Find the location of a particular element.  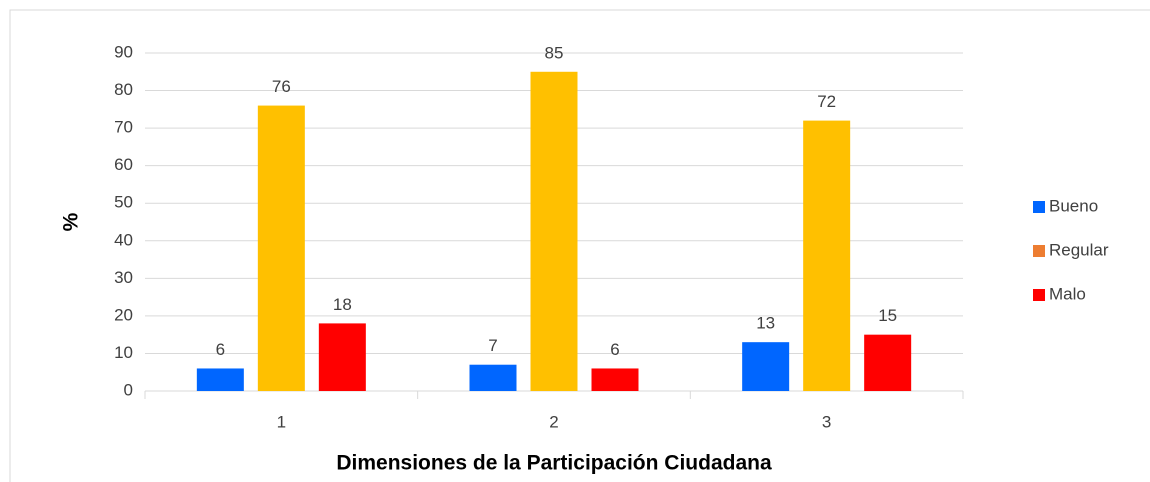

data-label: 18 is located at coordinates (342, 304).